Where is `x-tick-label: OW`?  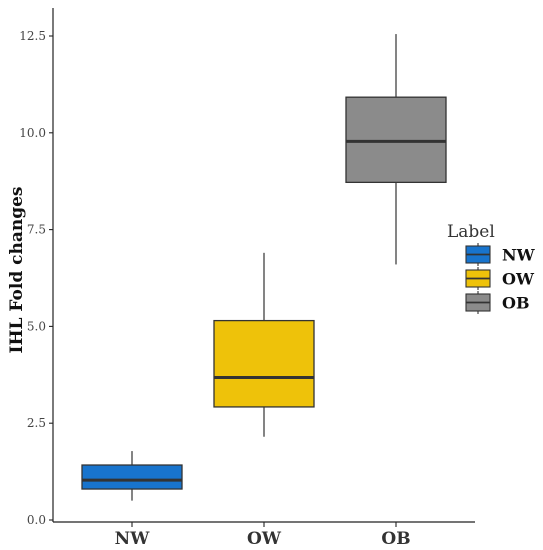
x-tick-label: OW is located at coordinates (264, 539).